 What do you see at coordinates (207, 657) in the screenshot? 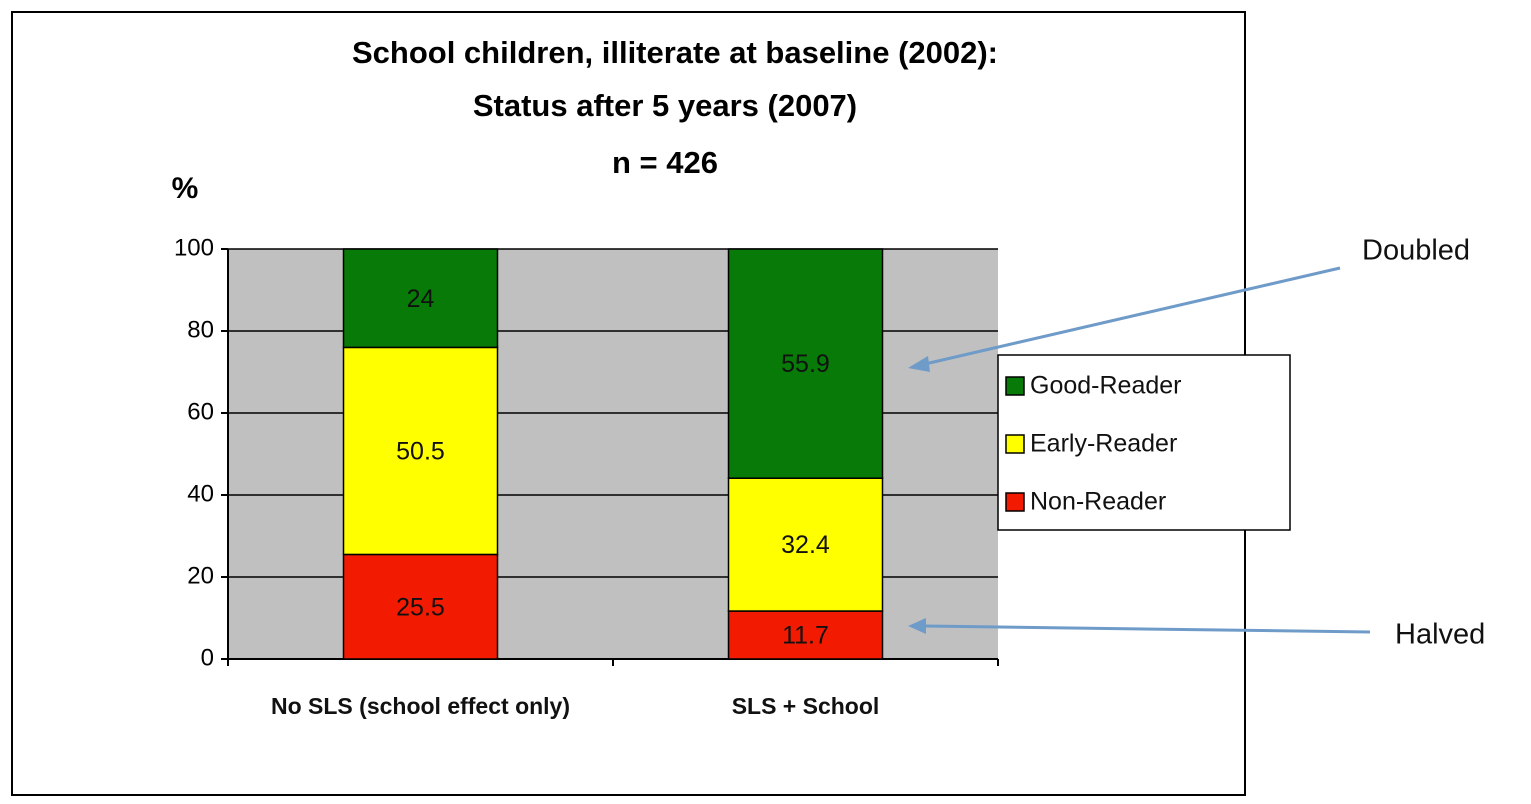
I see `y-tick-label: 0` at bounding box center [207, 657].